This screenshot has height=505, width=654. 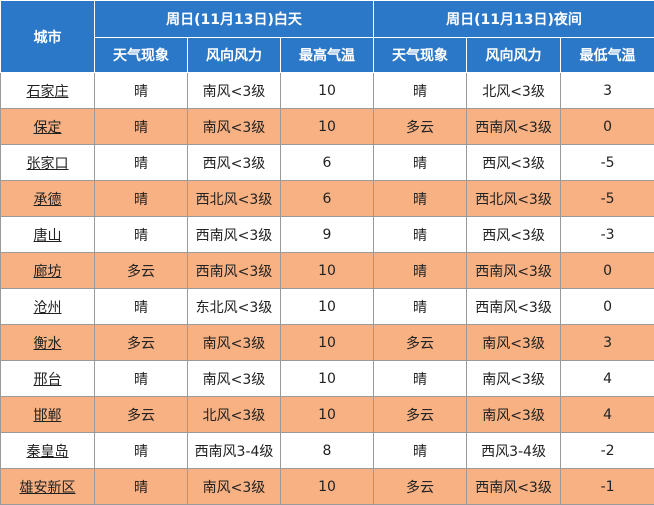 What do you see at coordinates (234, 199) in the screenshot?
I see `day-wind-cell: 西北风<3级` at bounding box center [234, 199].